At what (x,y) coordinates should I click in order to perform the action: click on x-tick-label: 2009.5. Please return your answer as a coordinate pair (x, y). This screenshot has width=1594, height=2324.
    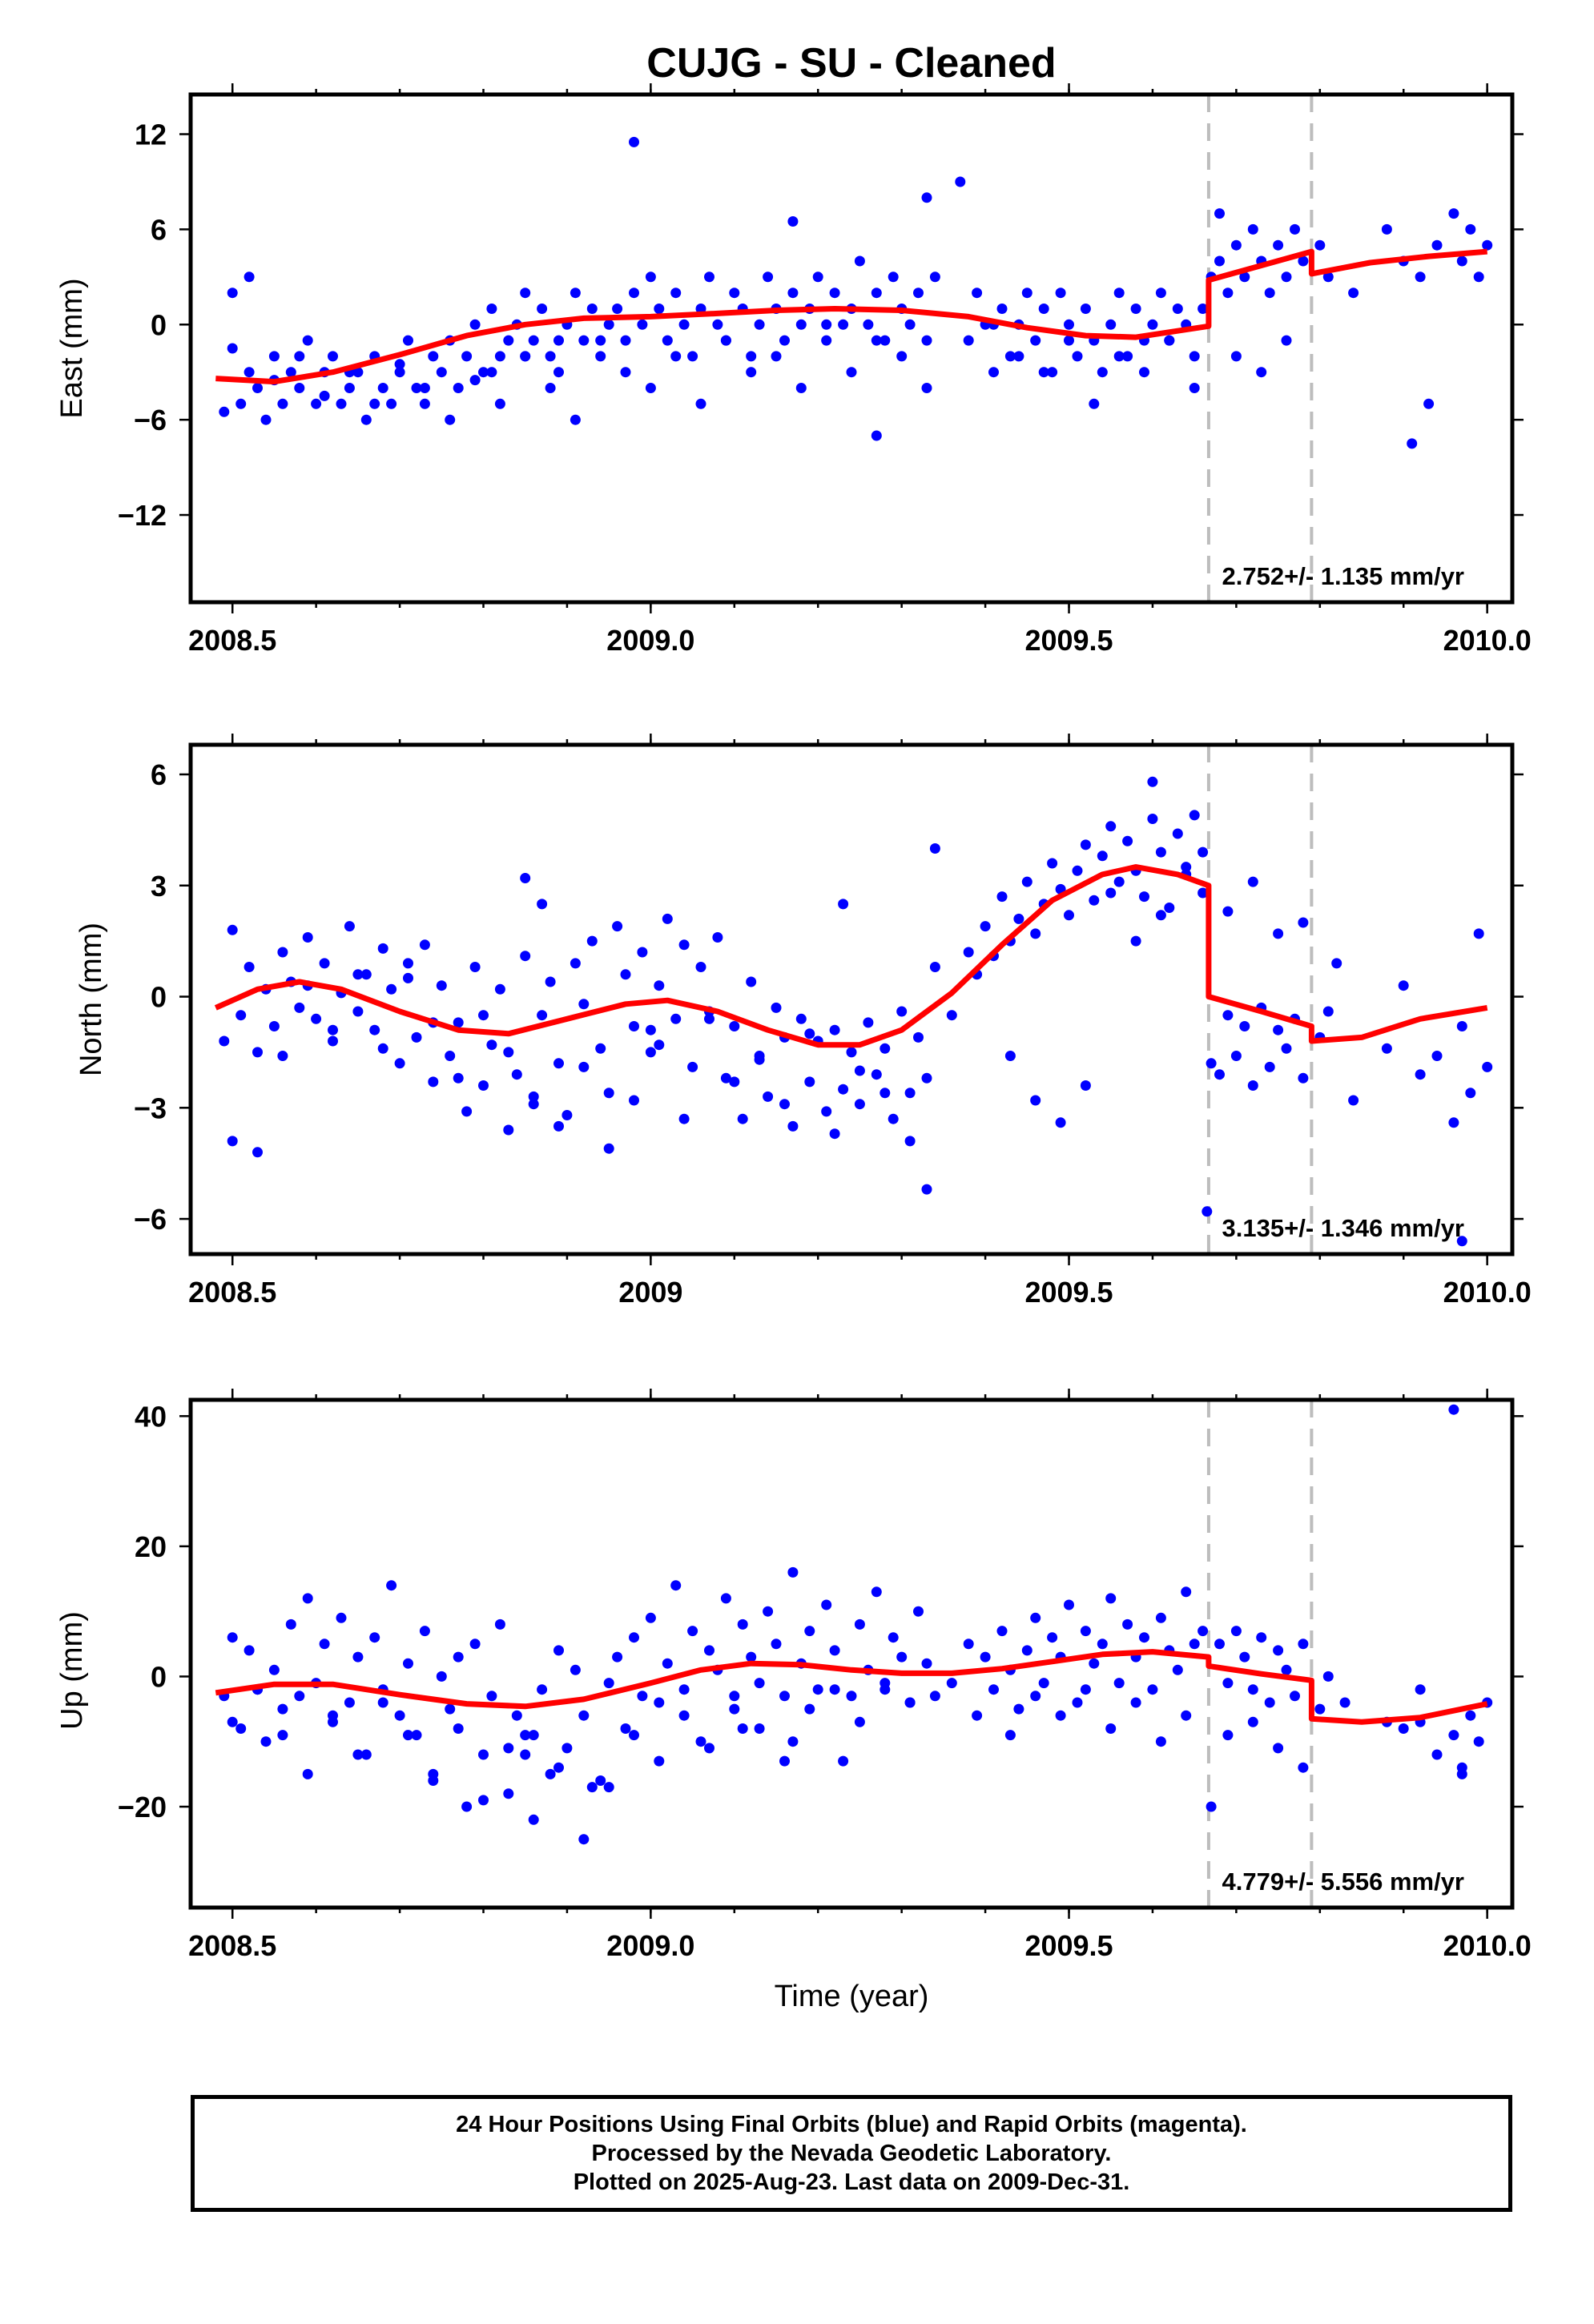
    Looking at the image, I should click on (1068, 1945).